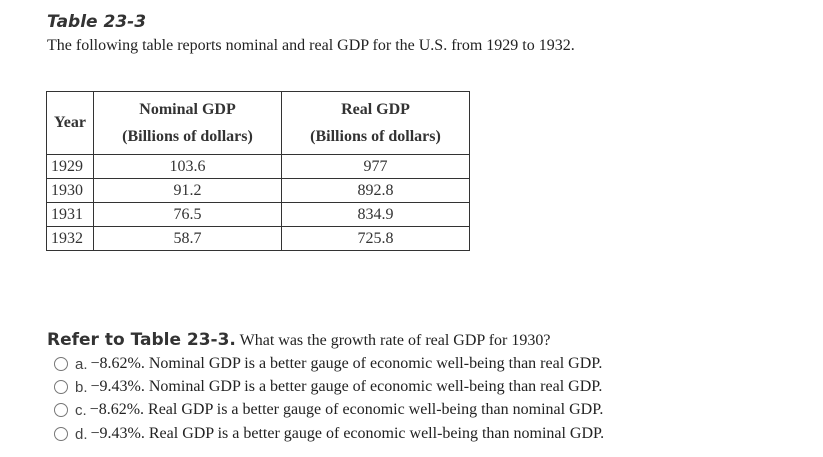  What do you see at coordinates (375, 190) in the screenshot?
I see `cell-real: 892.8` at bounding box center [375, 190].